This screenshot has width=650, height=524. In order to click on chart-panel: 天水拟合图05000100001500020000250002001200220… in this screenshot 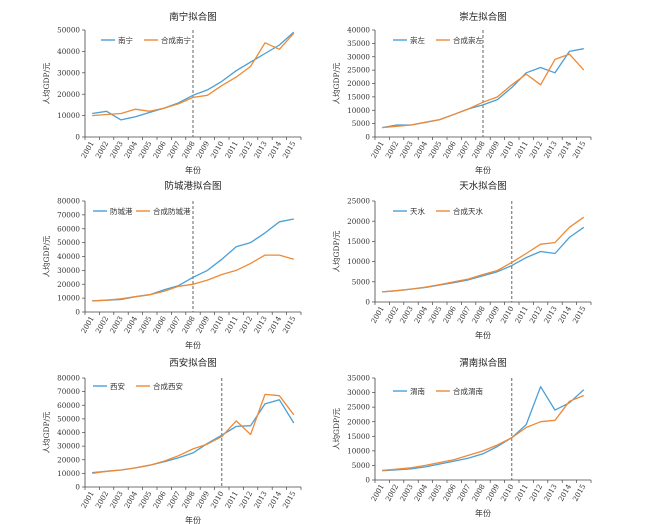, I will do `click(461, 260)`.